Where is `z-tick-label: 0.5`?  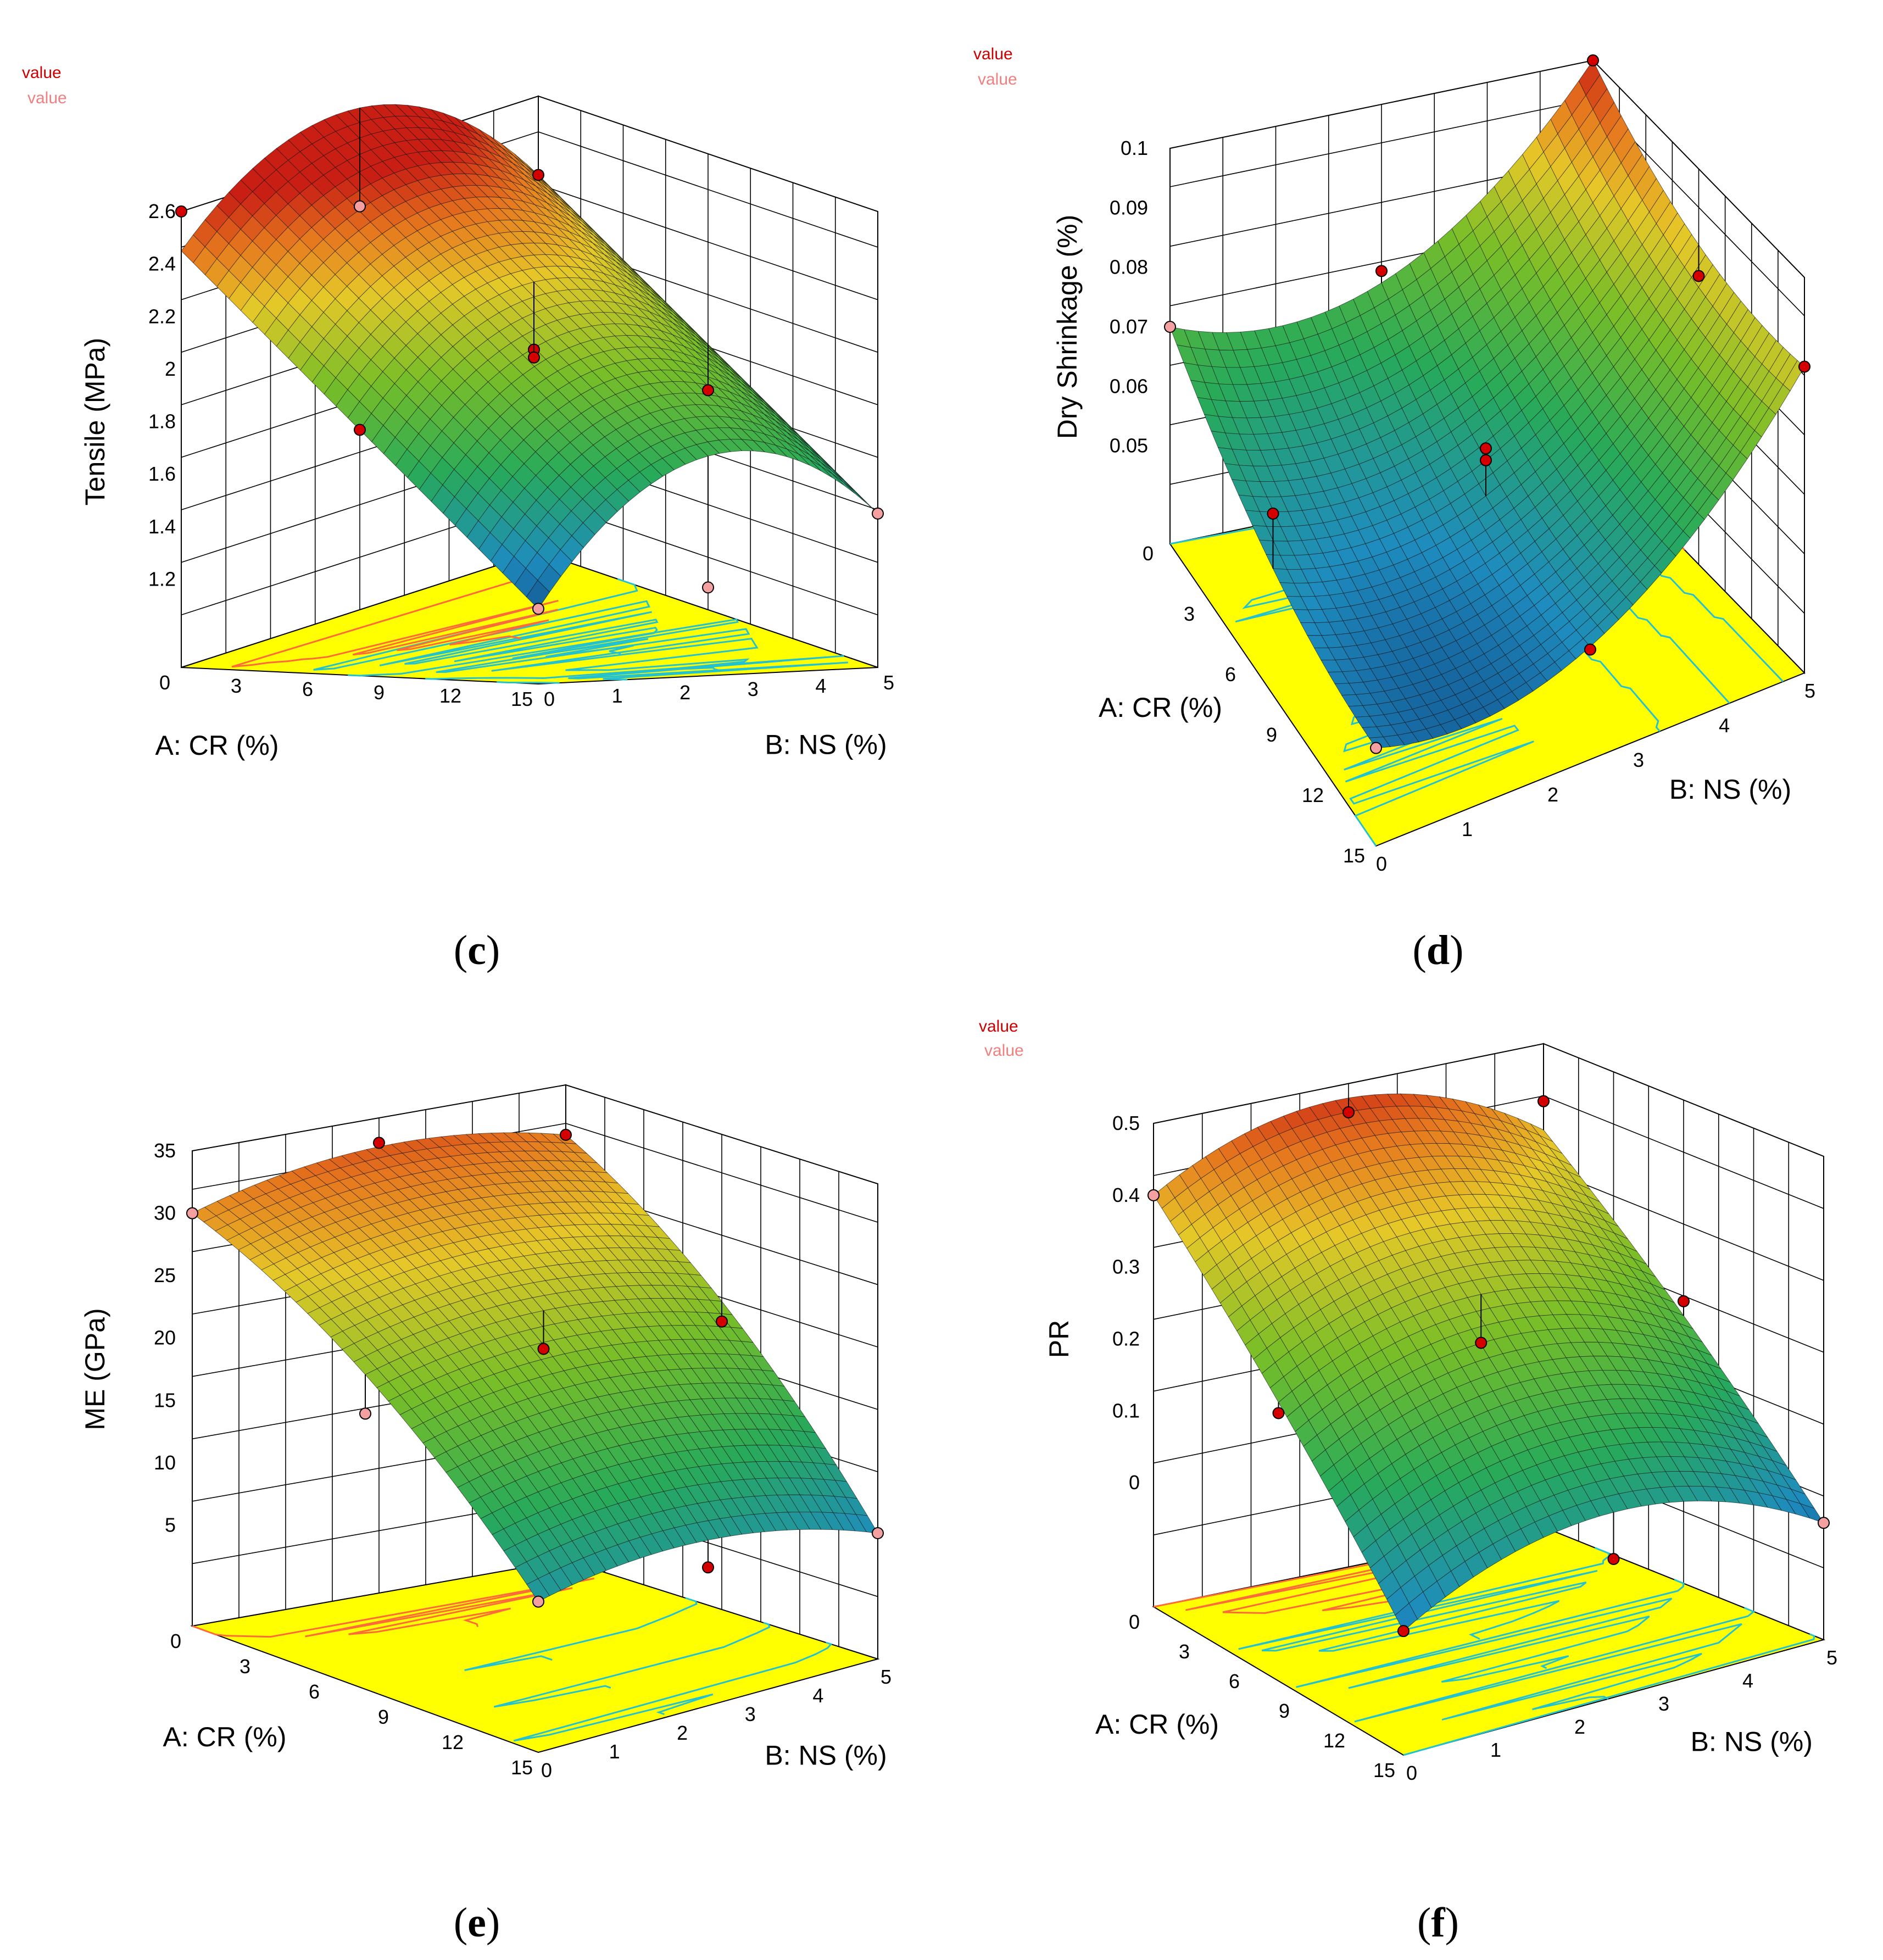
z-tick-label: 0.5 is located at coordinates (1126, 1123).